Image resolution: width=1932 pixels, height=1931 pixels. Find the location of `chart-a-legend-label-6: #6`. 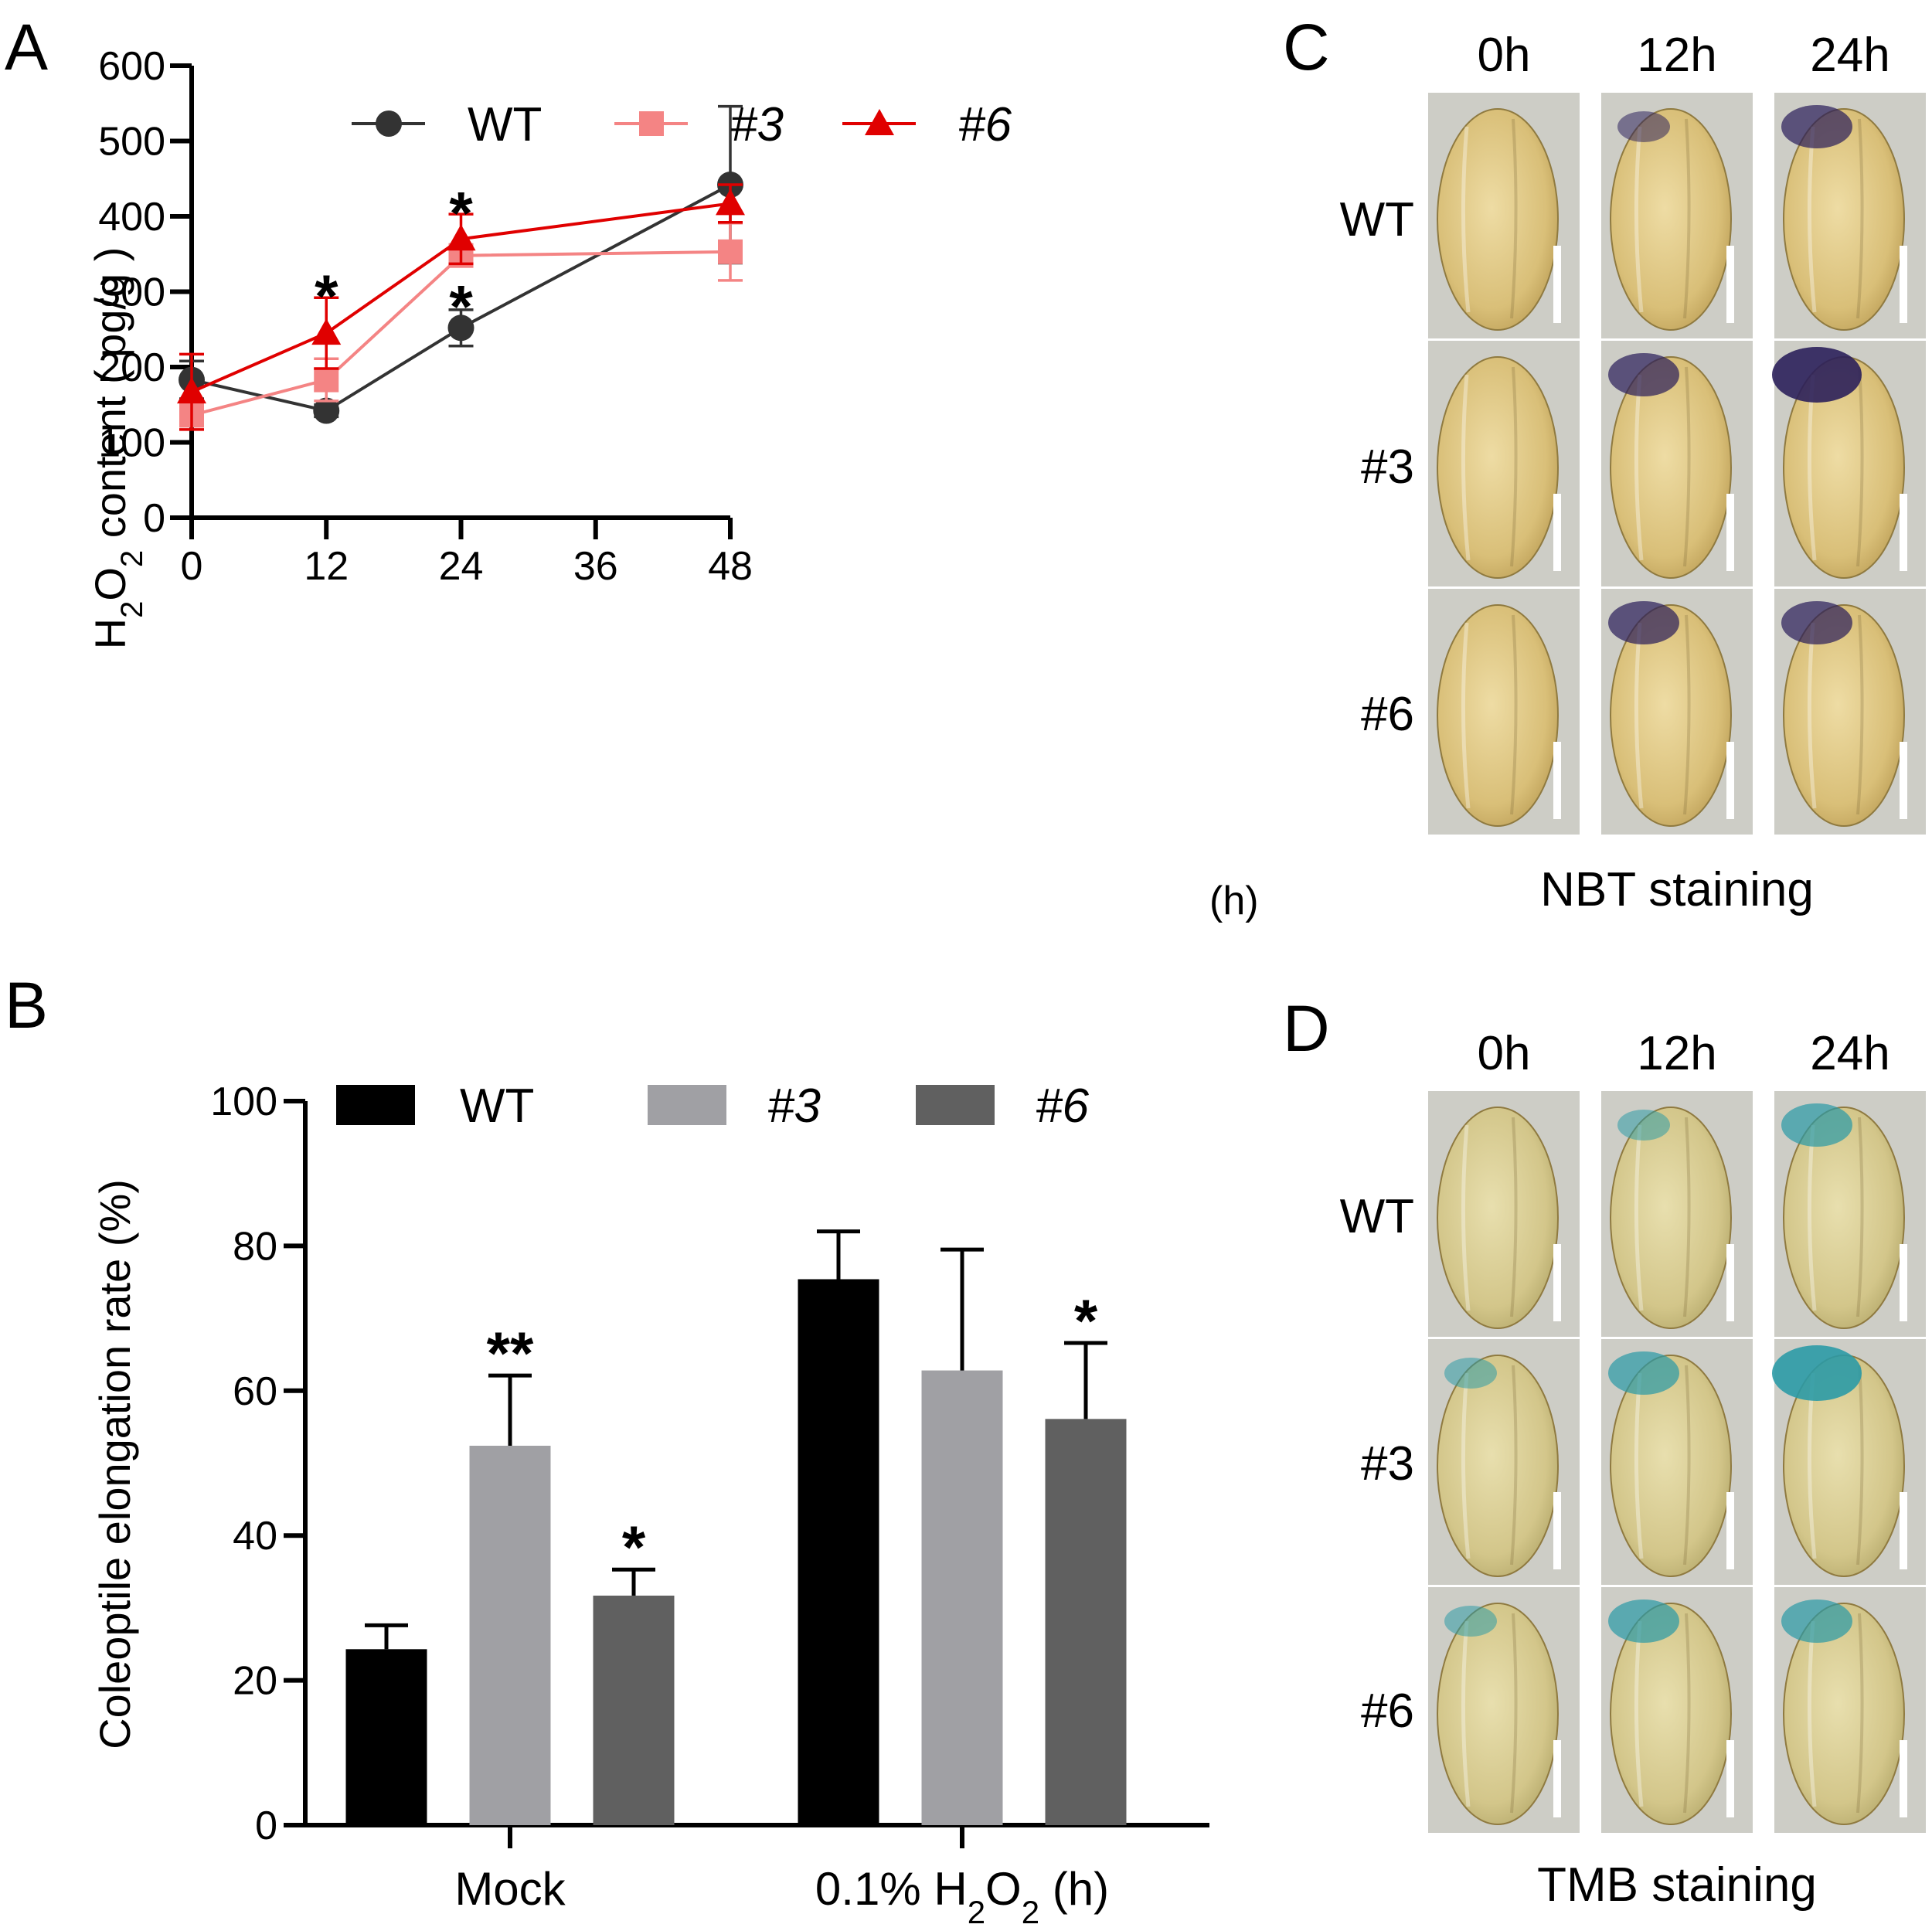

chart-a-legend-label-6: #6 is located at coordinates (985, 124).